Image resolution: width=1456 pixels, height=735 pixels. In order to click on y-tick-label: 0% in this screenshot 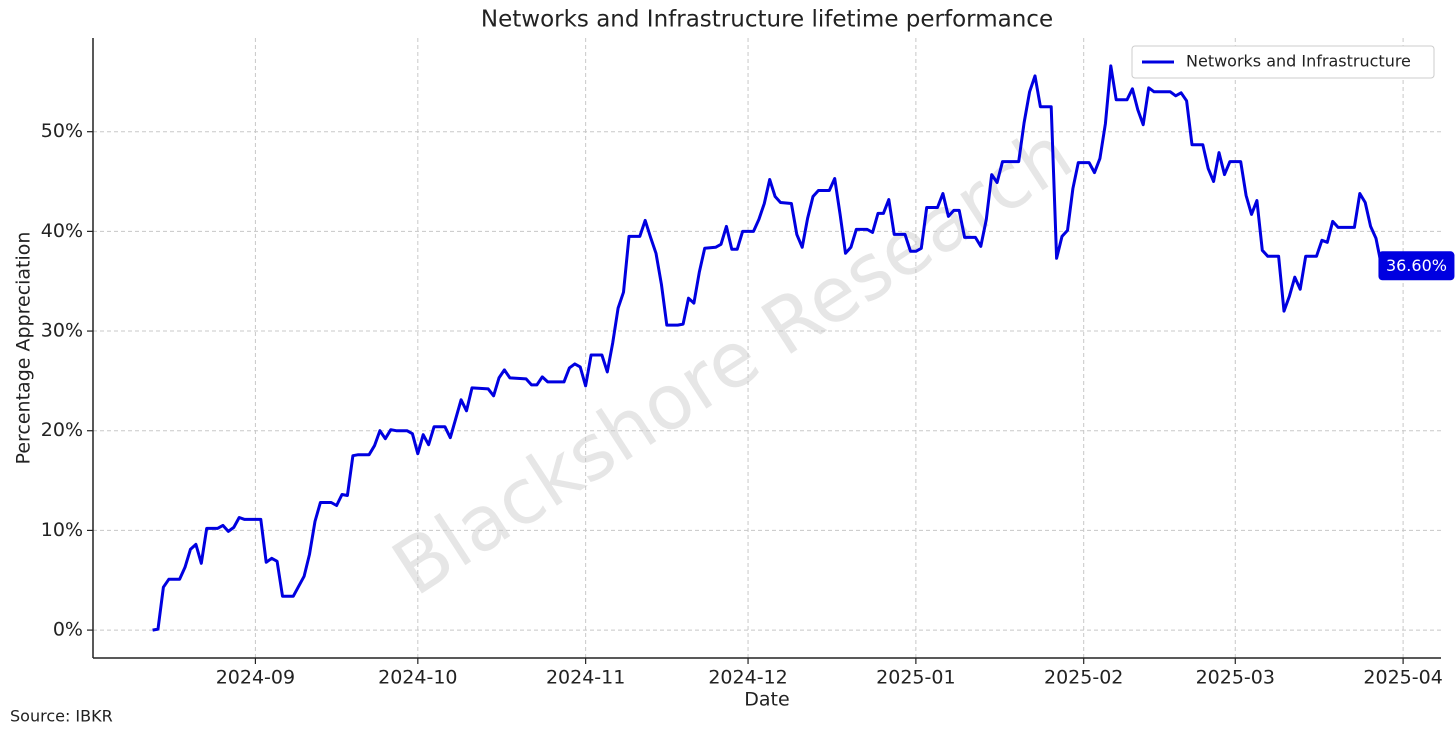, I will do `click(68, 630)`.